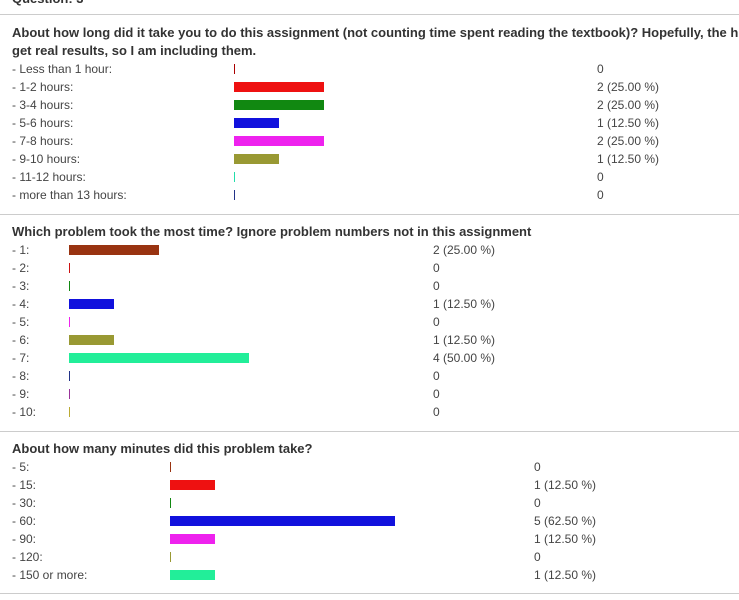 This screenshot has height=600, width=739. What do you see at coordinates (375, 105) in the screenshot?
I see `answer-option-row: - 3-4 hours: 2 (25.00 %)` at bounding box center [375, 105].